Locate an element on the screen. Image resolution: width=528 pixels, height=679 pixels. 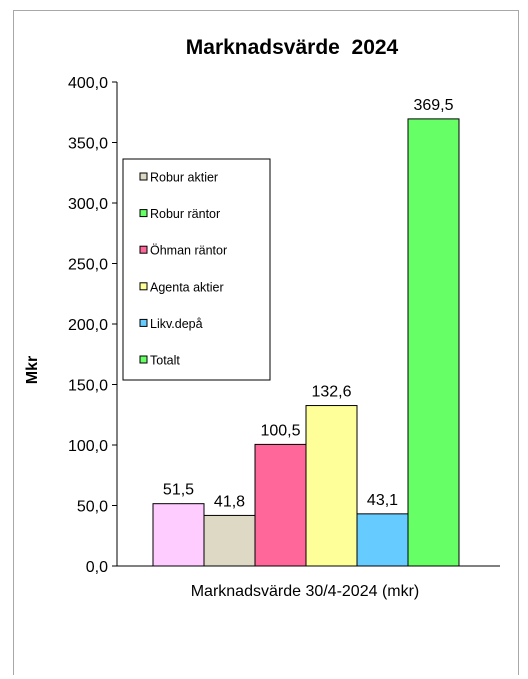
y-tick-label: 50,0 is located at coordinates (92, 507).